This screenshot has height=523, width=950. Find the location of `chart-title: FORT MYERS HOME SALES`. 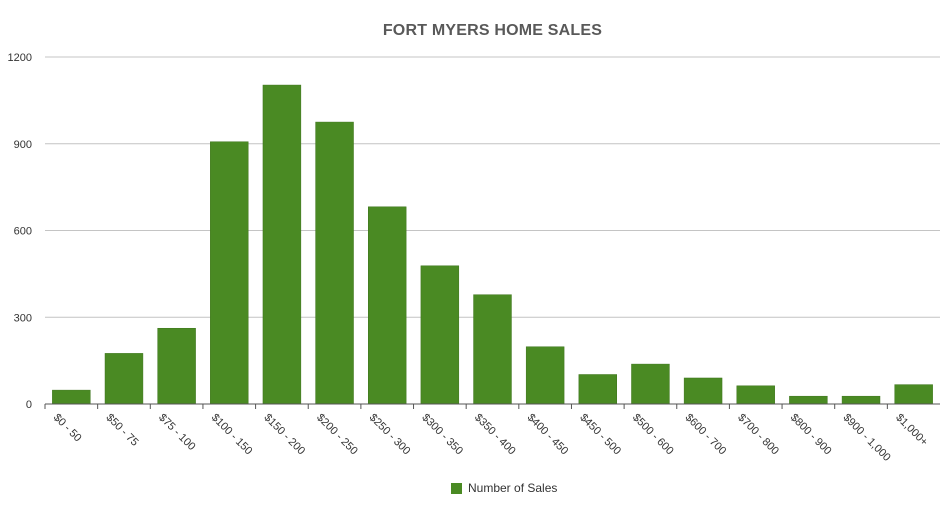

chart-title: FORT MYERS HOME SALES is located at coordinates (492, 30).